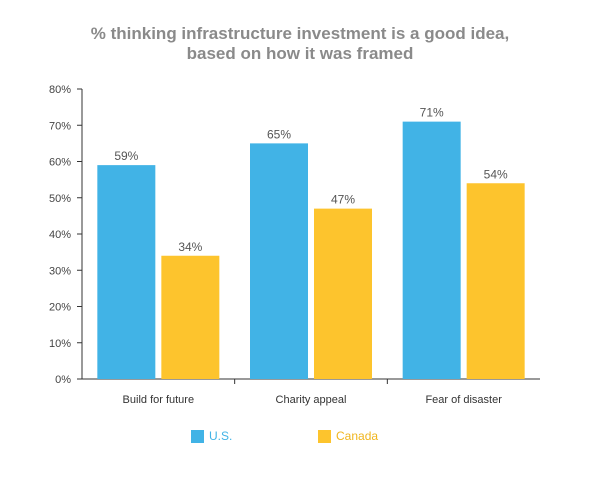 The height and width of the screenshot is (500, 600). What do you see at coordinates (159, 400) in the screenshot?
I see `x-tick-label: Build for future` at bounding box center [159, 400].